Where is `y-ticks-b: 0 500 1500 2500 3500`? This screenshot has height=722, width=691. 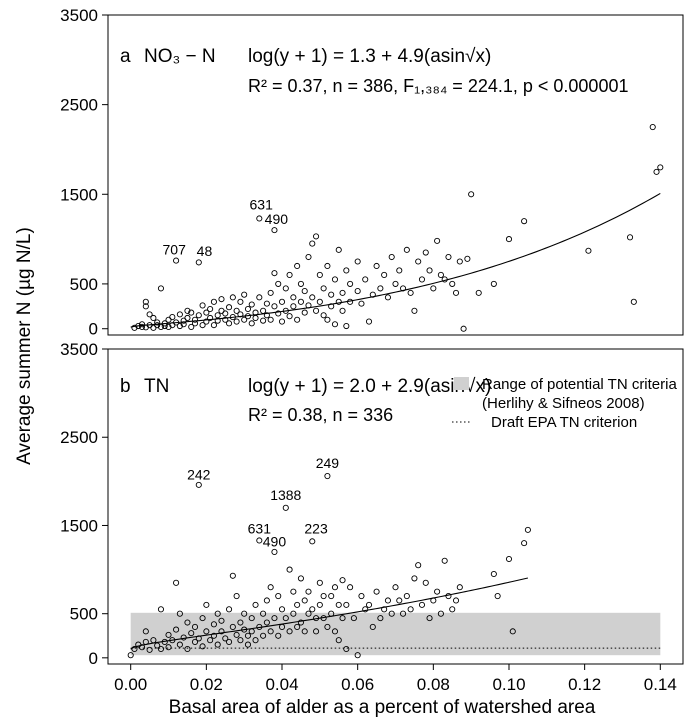 y-ticks-b: 0 500 1500 2500 3500 is located at coordinates (84, 504).